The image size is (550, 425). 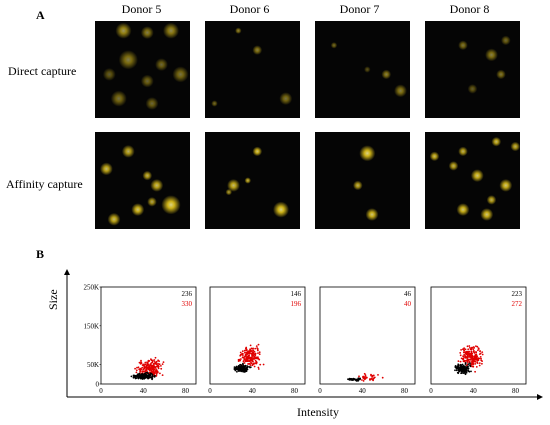 I want to click on donor-label-6: Donor 6, so click(x=249, y=9).